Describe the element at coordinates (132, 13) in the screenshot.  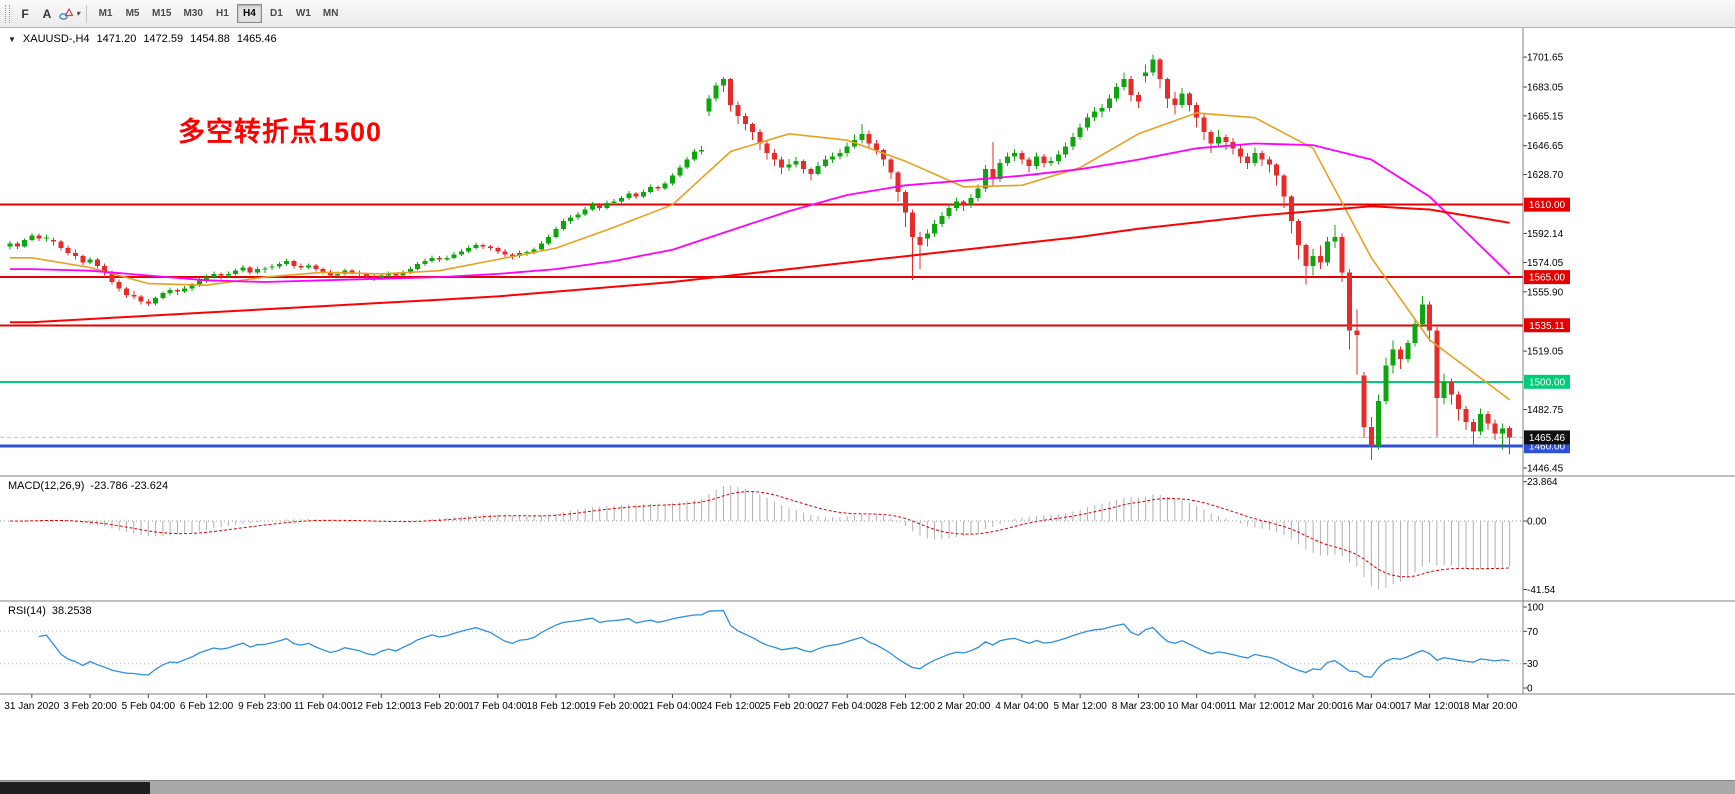
I see `timeframe-button-m5: M5` at that location.